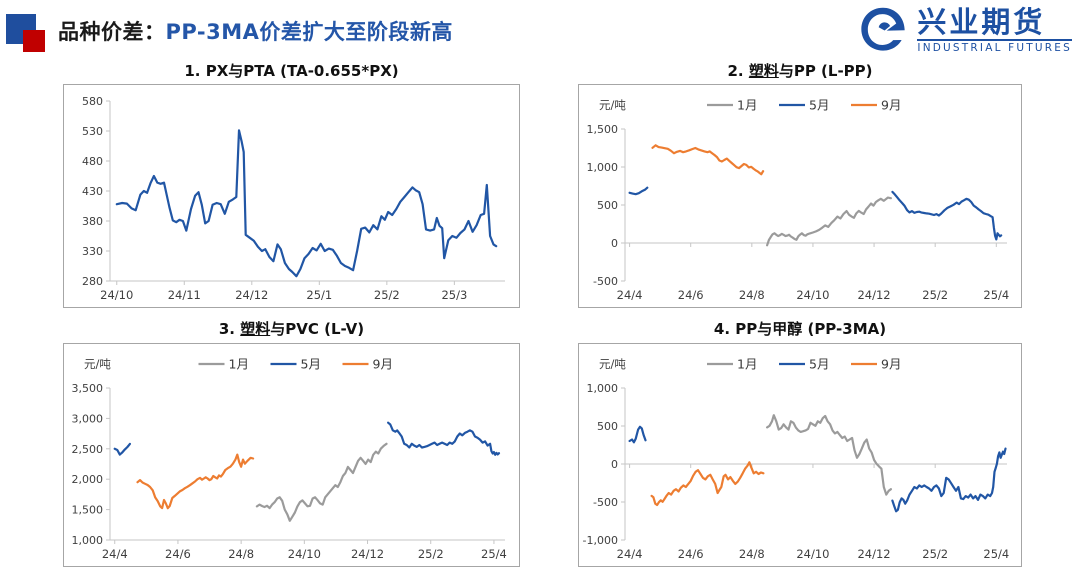 This screenshot has width=1080, height=576. I want to click on chart-title-3: 3. 塑料与PVC (L-V), so click(291, 329).